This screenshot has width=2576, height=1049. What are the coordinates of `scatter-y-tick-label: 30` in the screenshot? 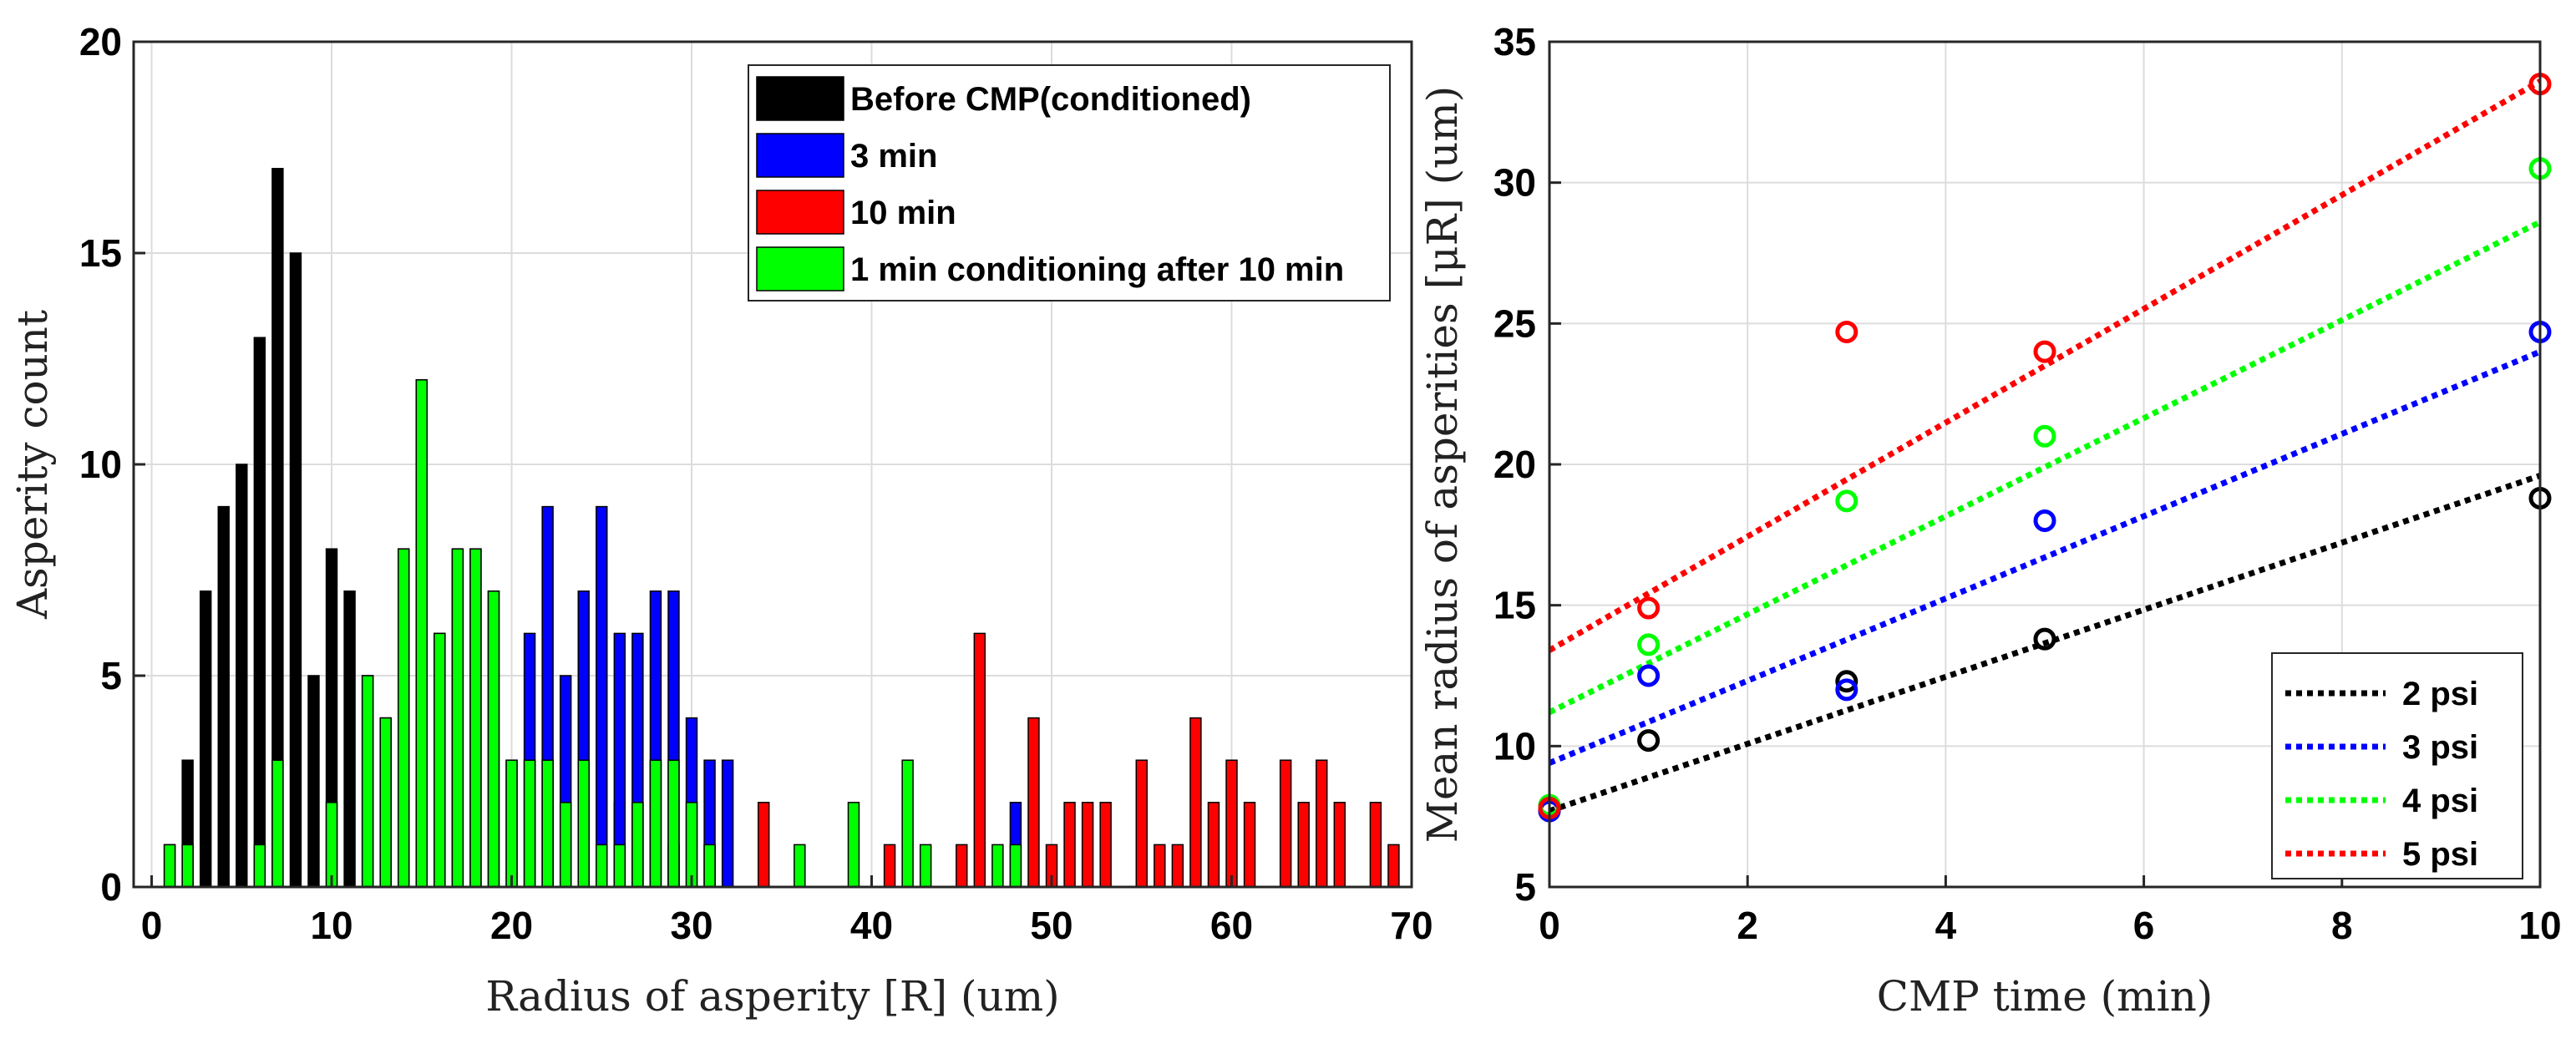 It's located at (1514, 183).